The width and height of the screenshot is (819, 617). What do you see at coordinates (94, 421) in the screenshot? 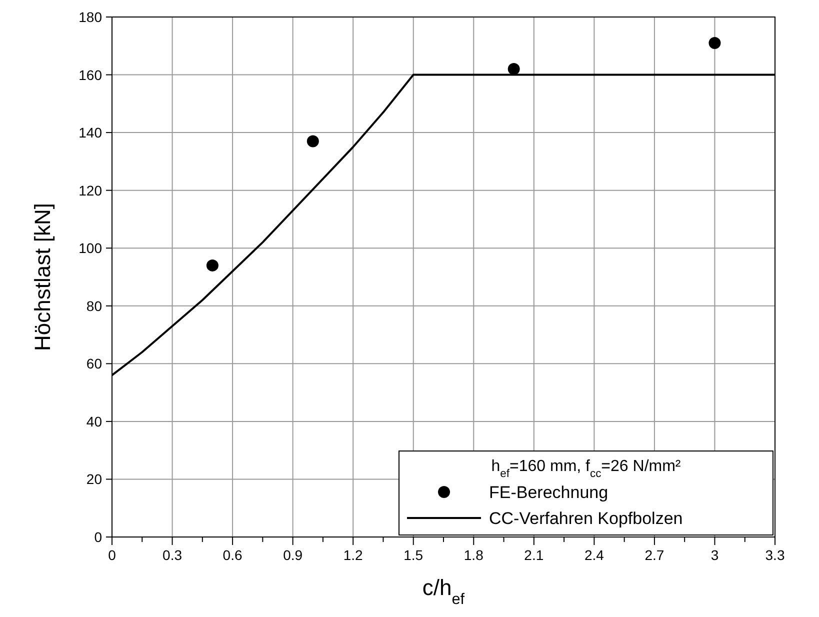
I see `y-tick-label: 40` at bounding box center [94, 421].